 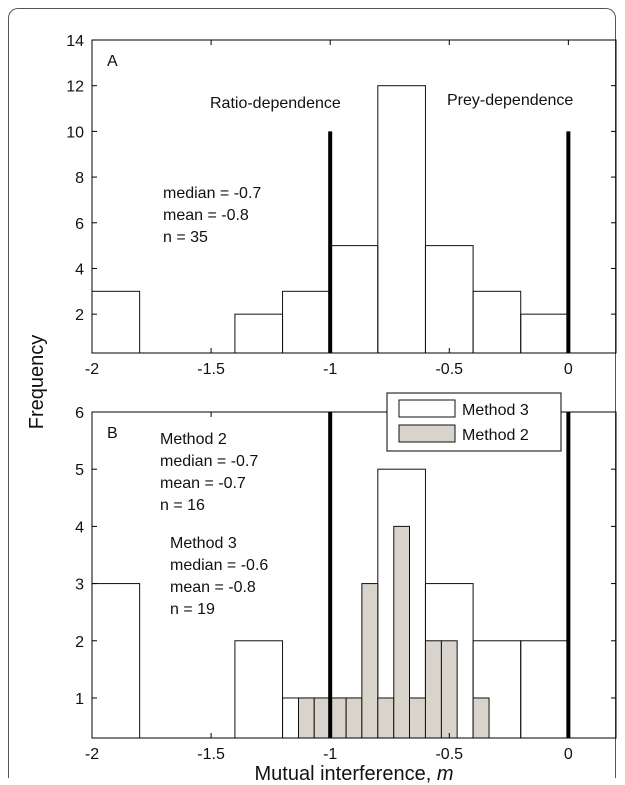 What do you see at coordinates (510, 100) in the screenshot?
I see `reference-label-prey: Prey-dependence` at bounding box center [510, 100].